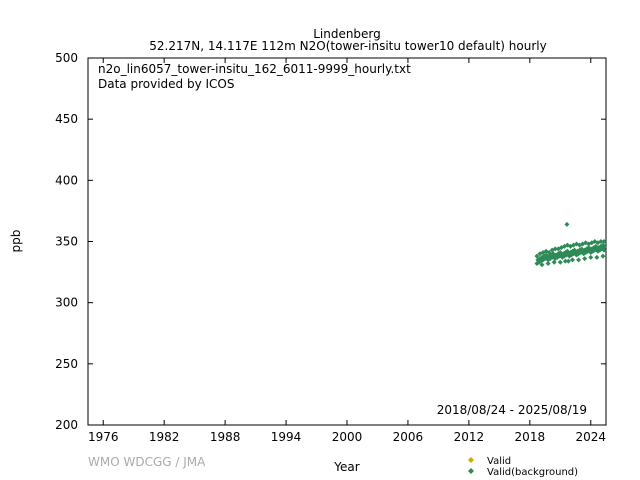 This screenshot has height=480, width=640. What do you see at coordinates (103, 437) in the screenshot?
I see `x-tick-label: 1976` at bounding box center [103, 437].